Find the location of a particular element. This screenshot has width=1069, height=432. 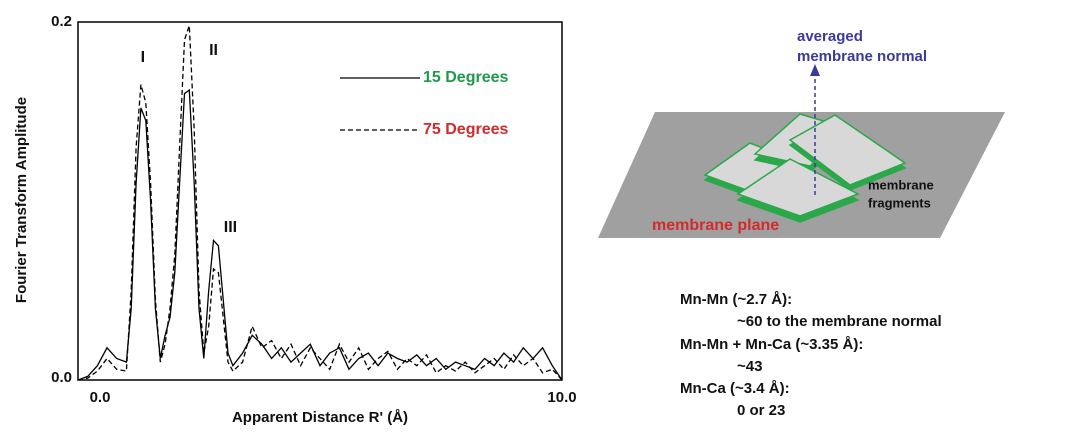

normal-label: averaged is located at coordinates (830, 36).